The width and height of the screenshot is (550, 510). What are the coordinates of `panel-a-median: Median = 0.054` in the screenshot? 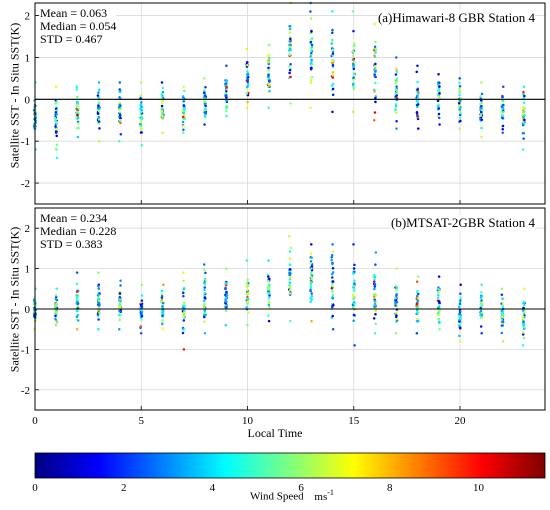 It's located at (78, 26).